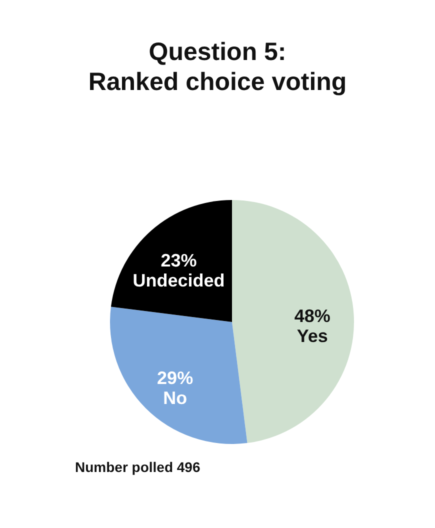  What do you see at coordinates (175, 378) in the screenshot?
I see `data-label: 29%` at bounding box center [175, 378].